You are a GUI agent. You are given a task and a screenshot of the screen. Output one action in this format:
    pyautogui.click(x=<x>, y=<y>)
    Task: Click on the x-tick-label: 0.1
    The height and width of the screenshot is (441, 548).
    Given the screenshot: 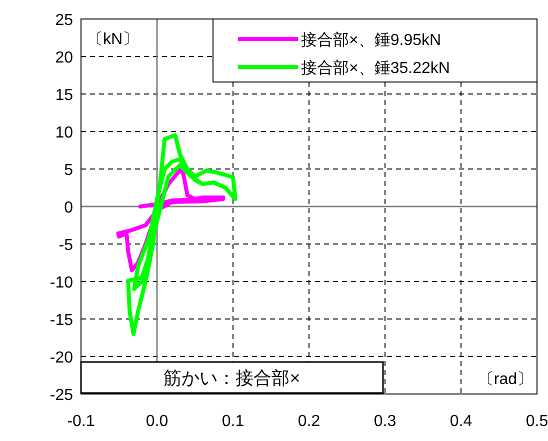 What is the action you would take?
    pyautogui.click(x=233, y=421)
    